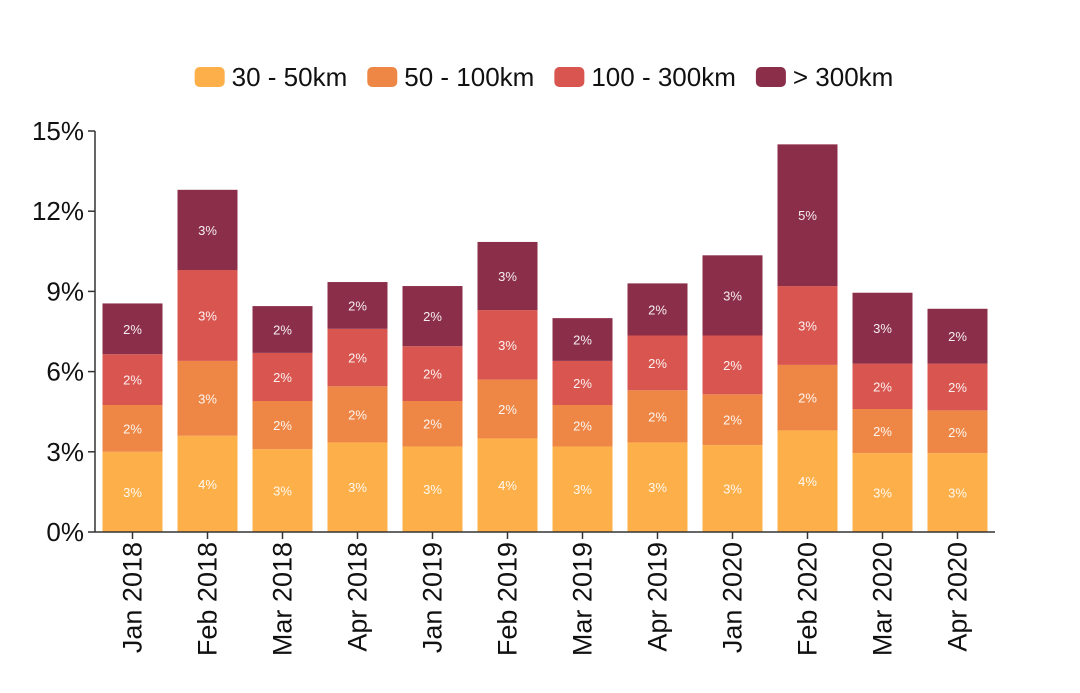  What do you see at coordinates (958, 597) in the screenshot?
I see `x-tick-label: Apr 2020` at bounding box center [958, 597].